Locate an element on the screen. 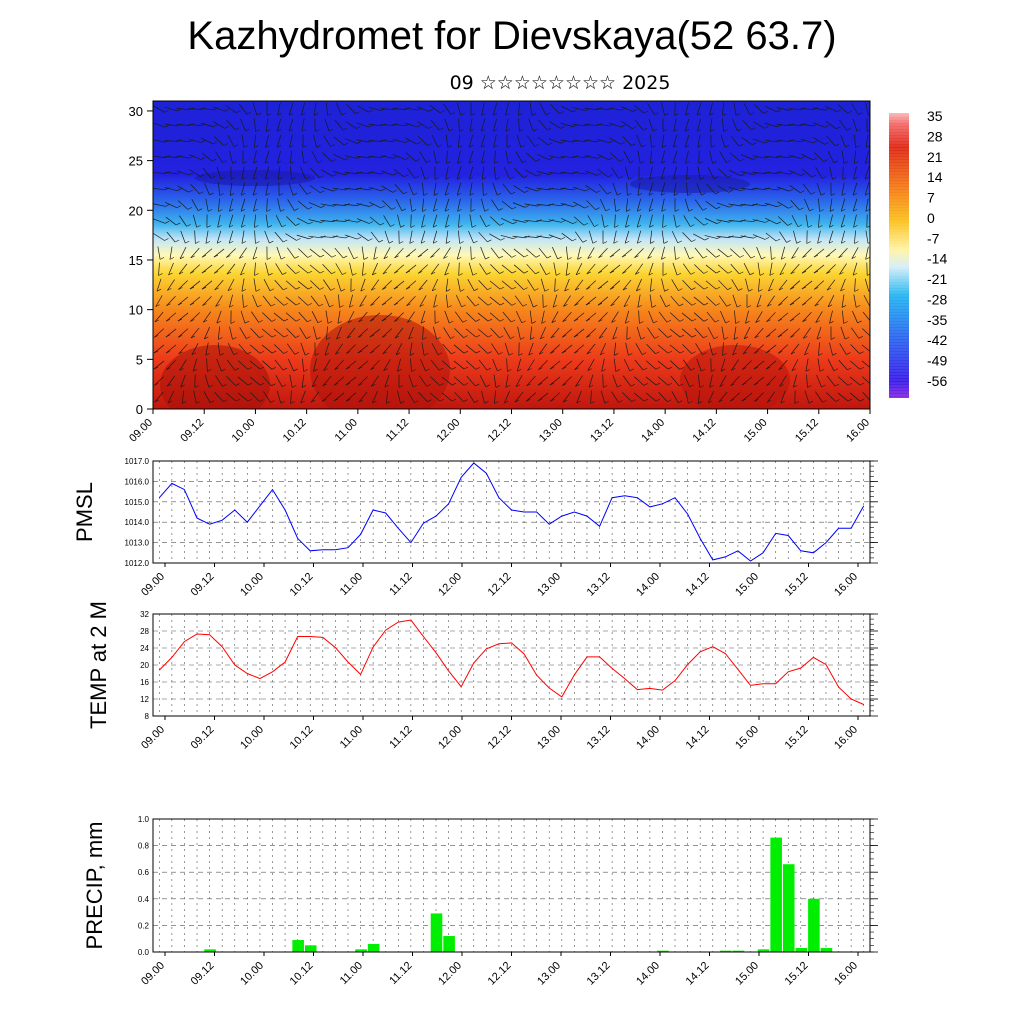 Image resolution: width=1024 pixels, height=1024 pixels. x-tick-label: 13.12 is located at coordinates (599, 738).